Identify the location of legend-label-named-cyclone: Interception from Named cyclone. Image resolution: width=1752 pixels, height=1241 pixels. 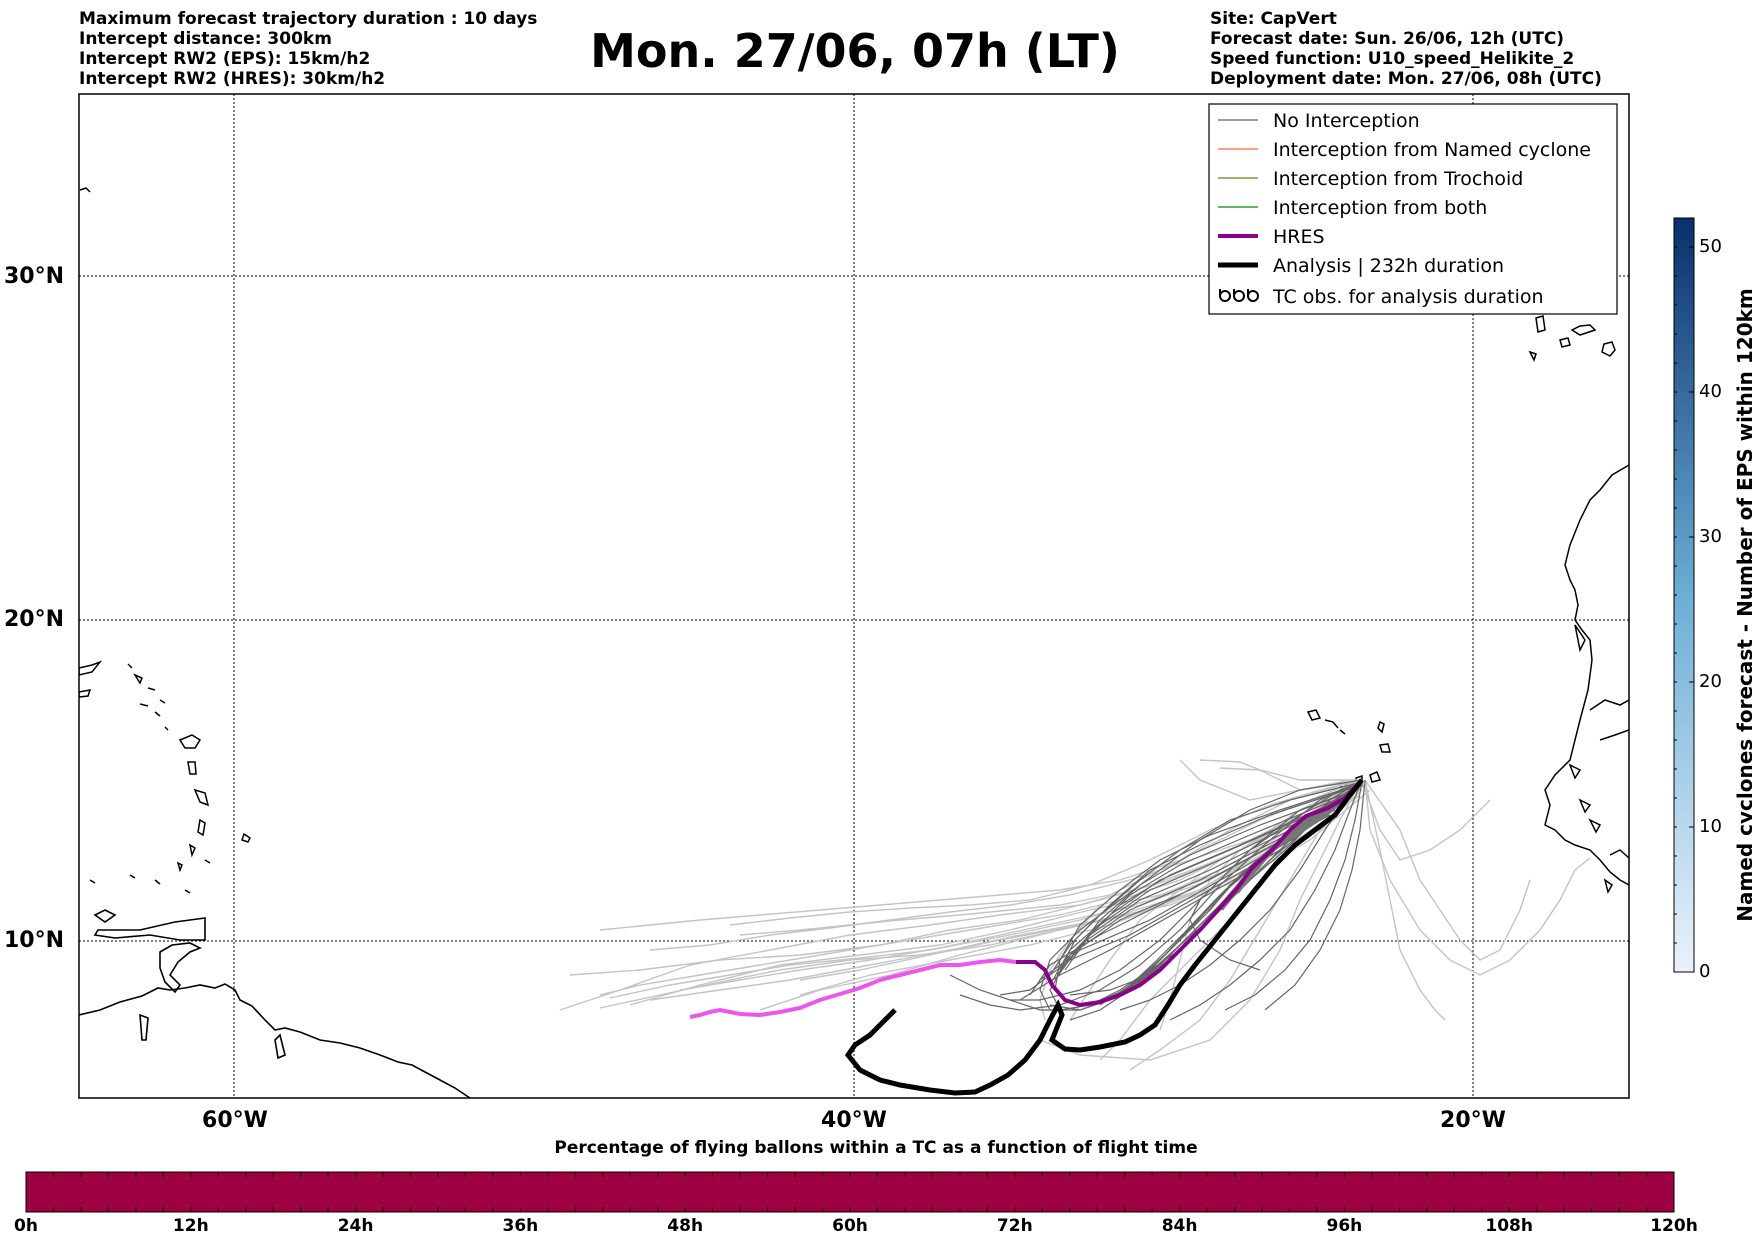
(1432, 150).